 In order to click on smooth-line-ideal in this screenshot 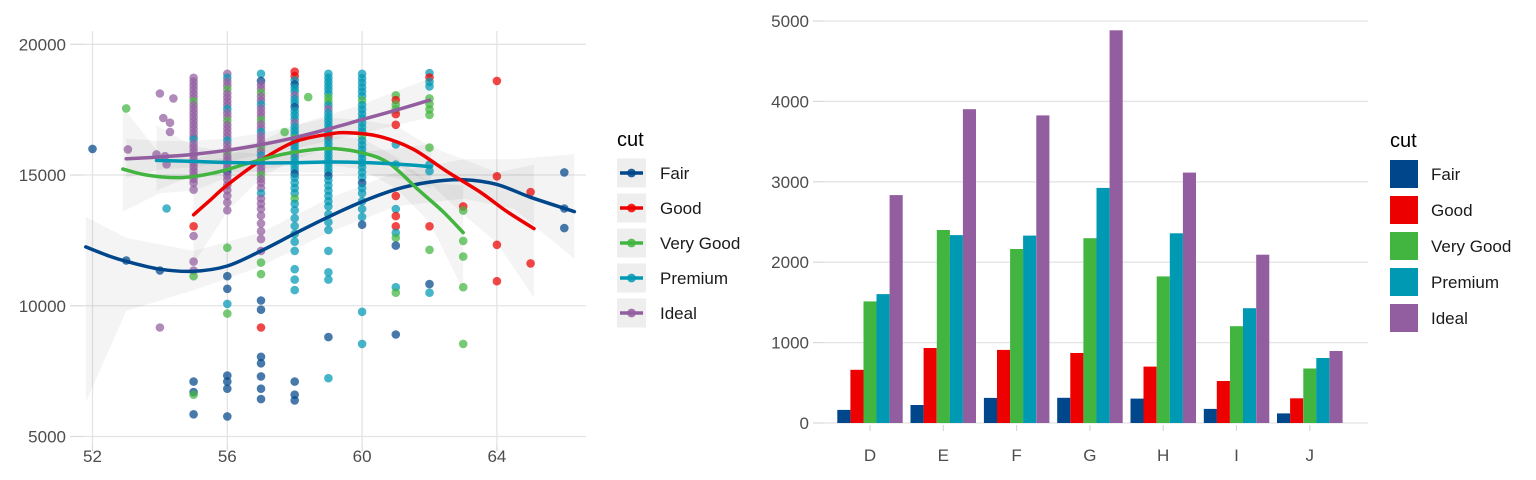, I will do `click(278, 129)`.